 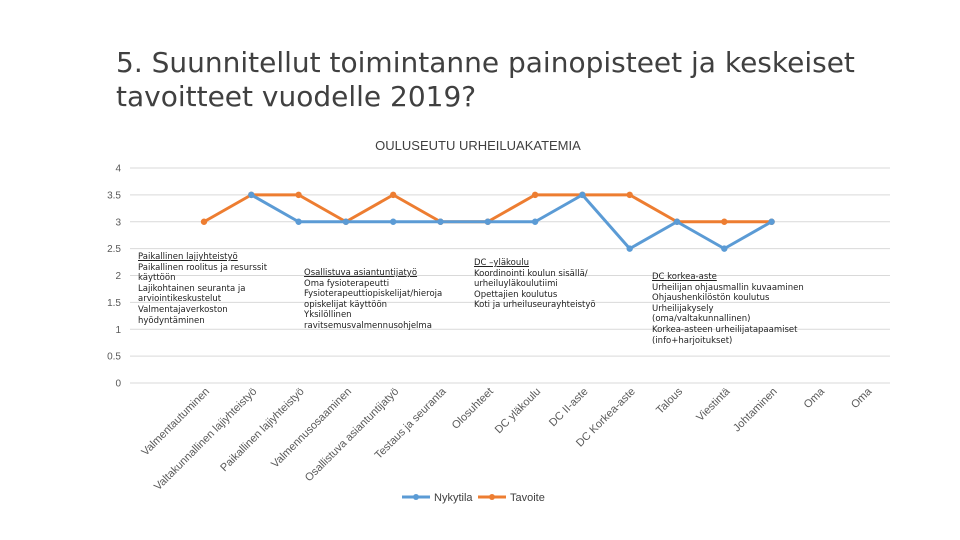 What do you see at coordinates (518, 411) in the screenshot?
I see `x-category-label: DC yläkoulu` at bounding box center [518, 411].